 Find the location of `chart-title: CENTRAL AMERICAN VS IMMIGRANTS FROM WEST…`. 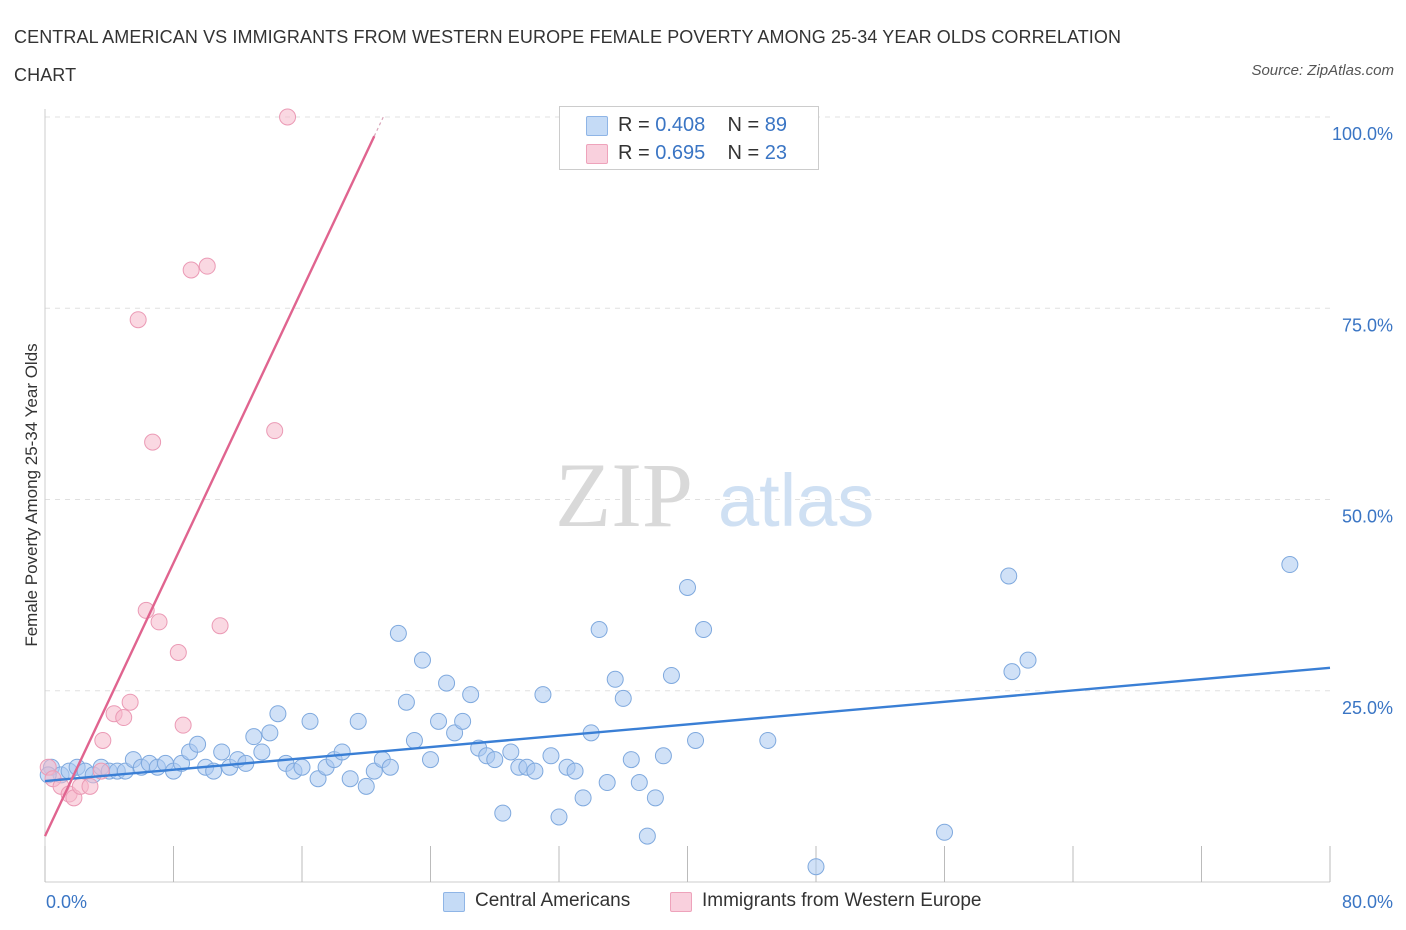

chart-title: CENTRAL AMERICAN VS IMMIGRANTS FROM WEST… is located at coordinates (568, 56).